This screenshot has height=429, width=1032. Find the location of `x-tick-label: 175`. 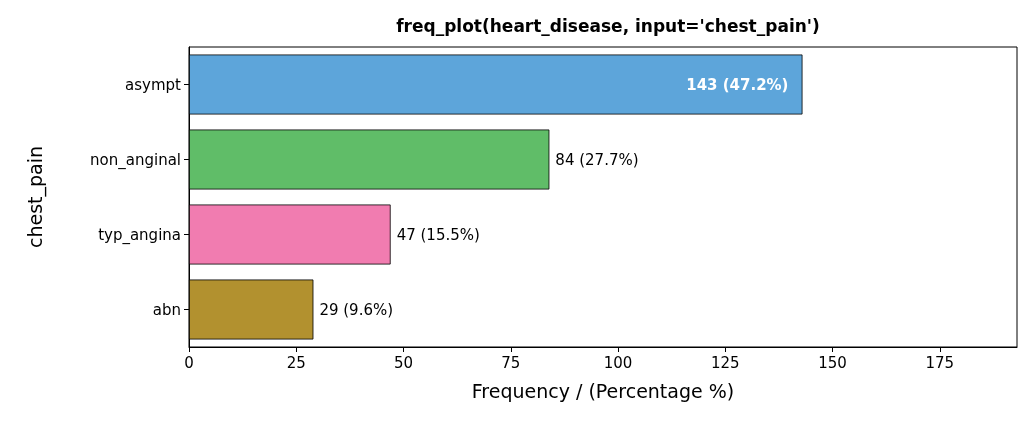

x-tick-label: 175 is located at coordinates (940, 362).